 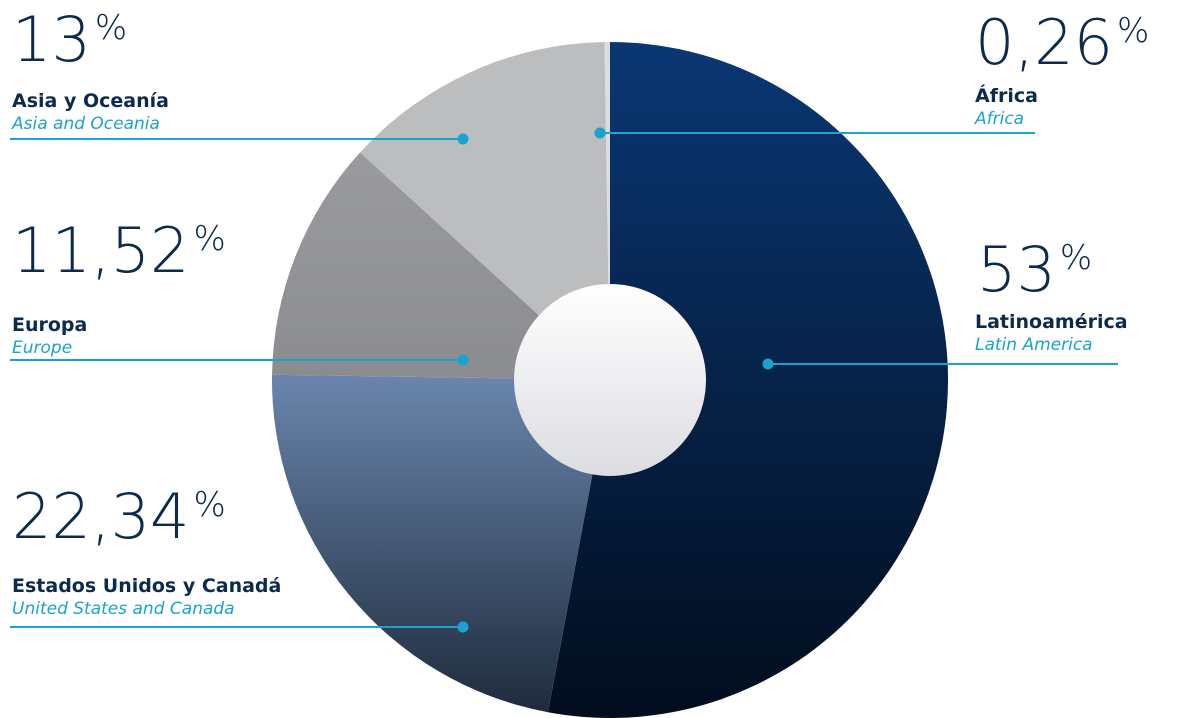 I want to click on slice-usca, so click(x=440, y=543).